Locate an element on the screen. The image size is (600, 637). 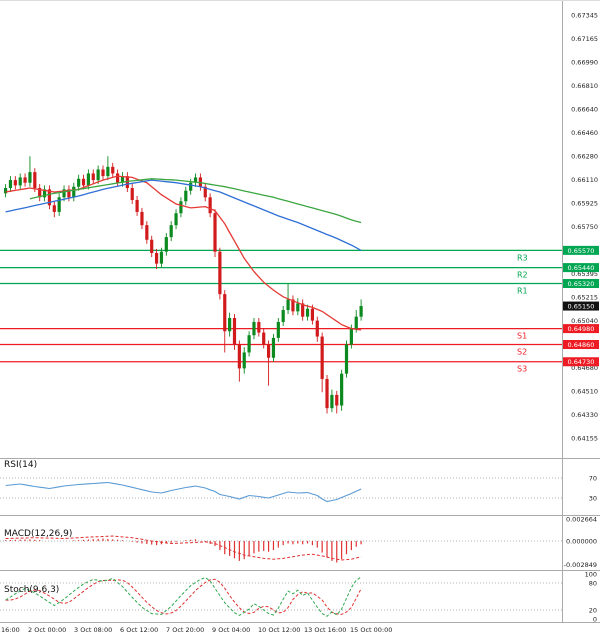
price-tick-label: 0.66460 is located at coordinates (584, 133).